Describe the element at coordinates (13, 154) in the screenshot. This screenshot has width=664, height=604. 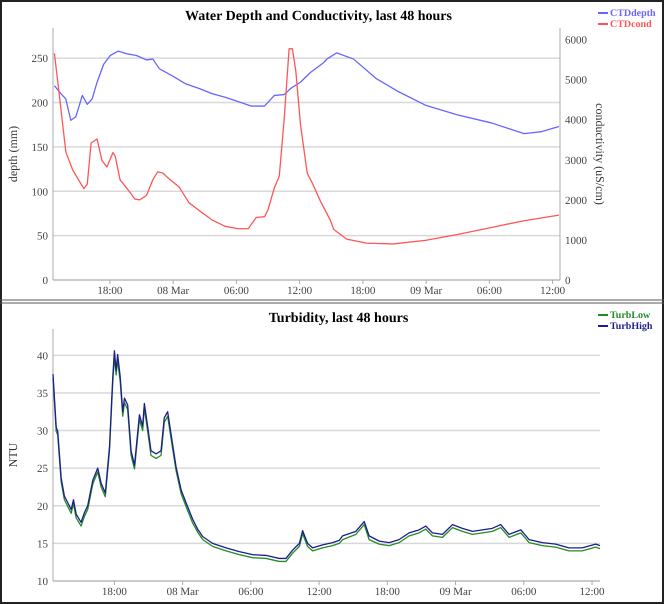
I see `y-axis-title: depth (mm)` at that location.